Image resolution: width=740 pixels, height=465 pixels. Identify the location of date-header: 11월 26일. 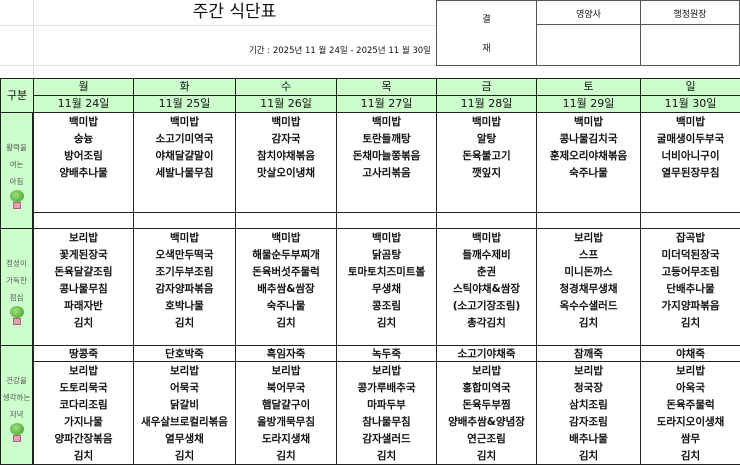
(286, 104).